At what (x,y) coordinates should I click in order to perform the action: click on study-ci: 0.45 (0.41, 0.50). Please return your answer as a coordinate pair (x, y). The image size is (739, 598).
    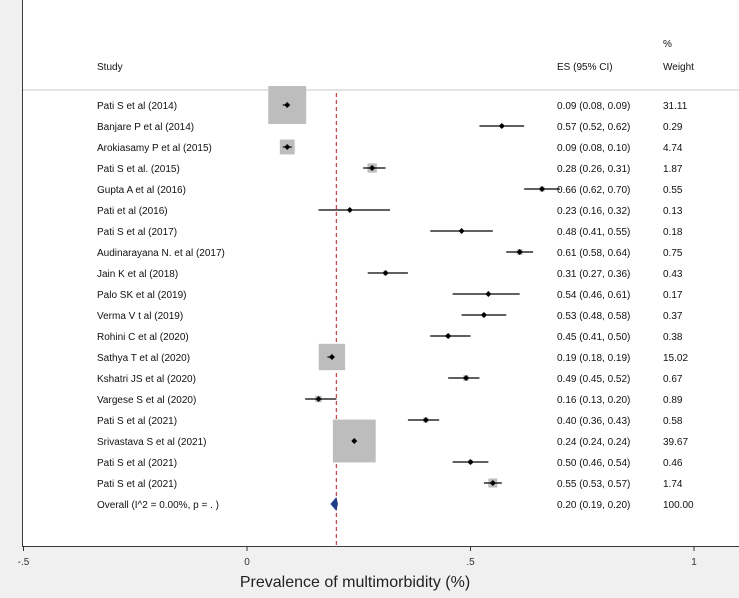
    Looking at the image, I should click on (593, 337).